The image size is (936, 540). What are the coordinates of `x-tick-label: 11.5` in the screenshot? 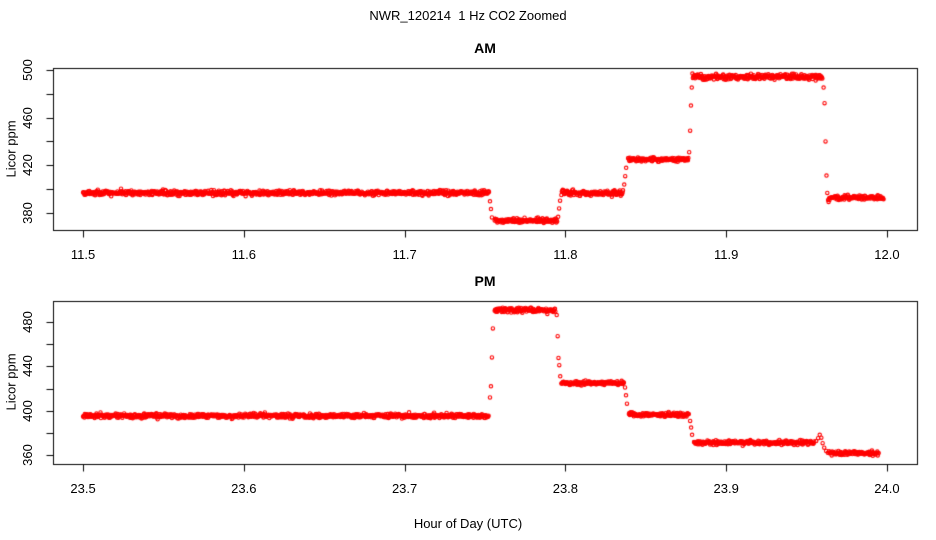 It's located at (83, 254).